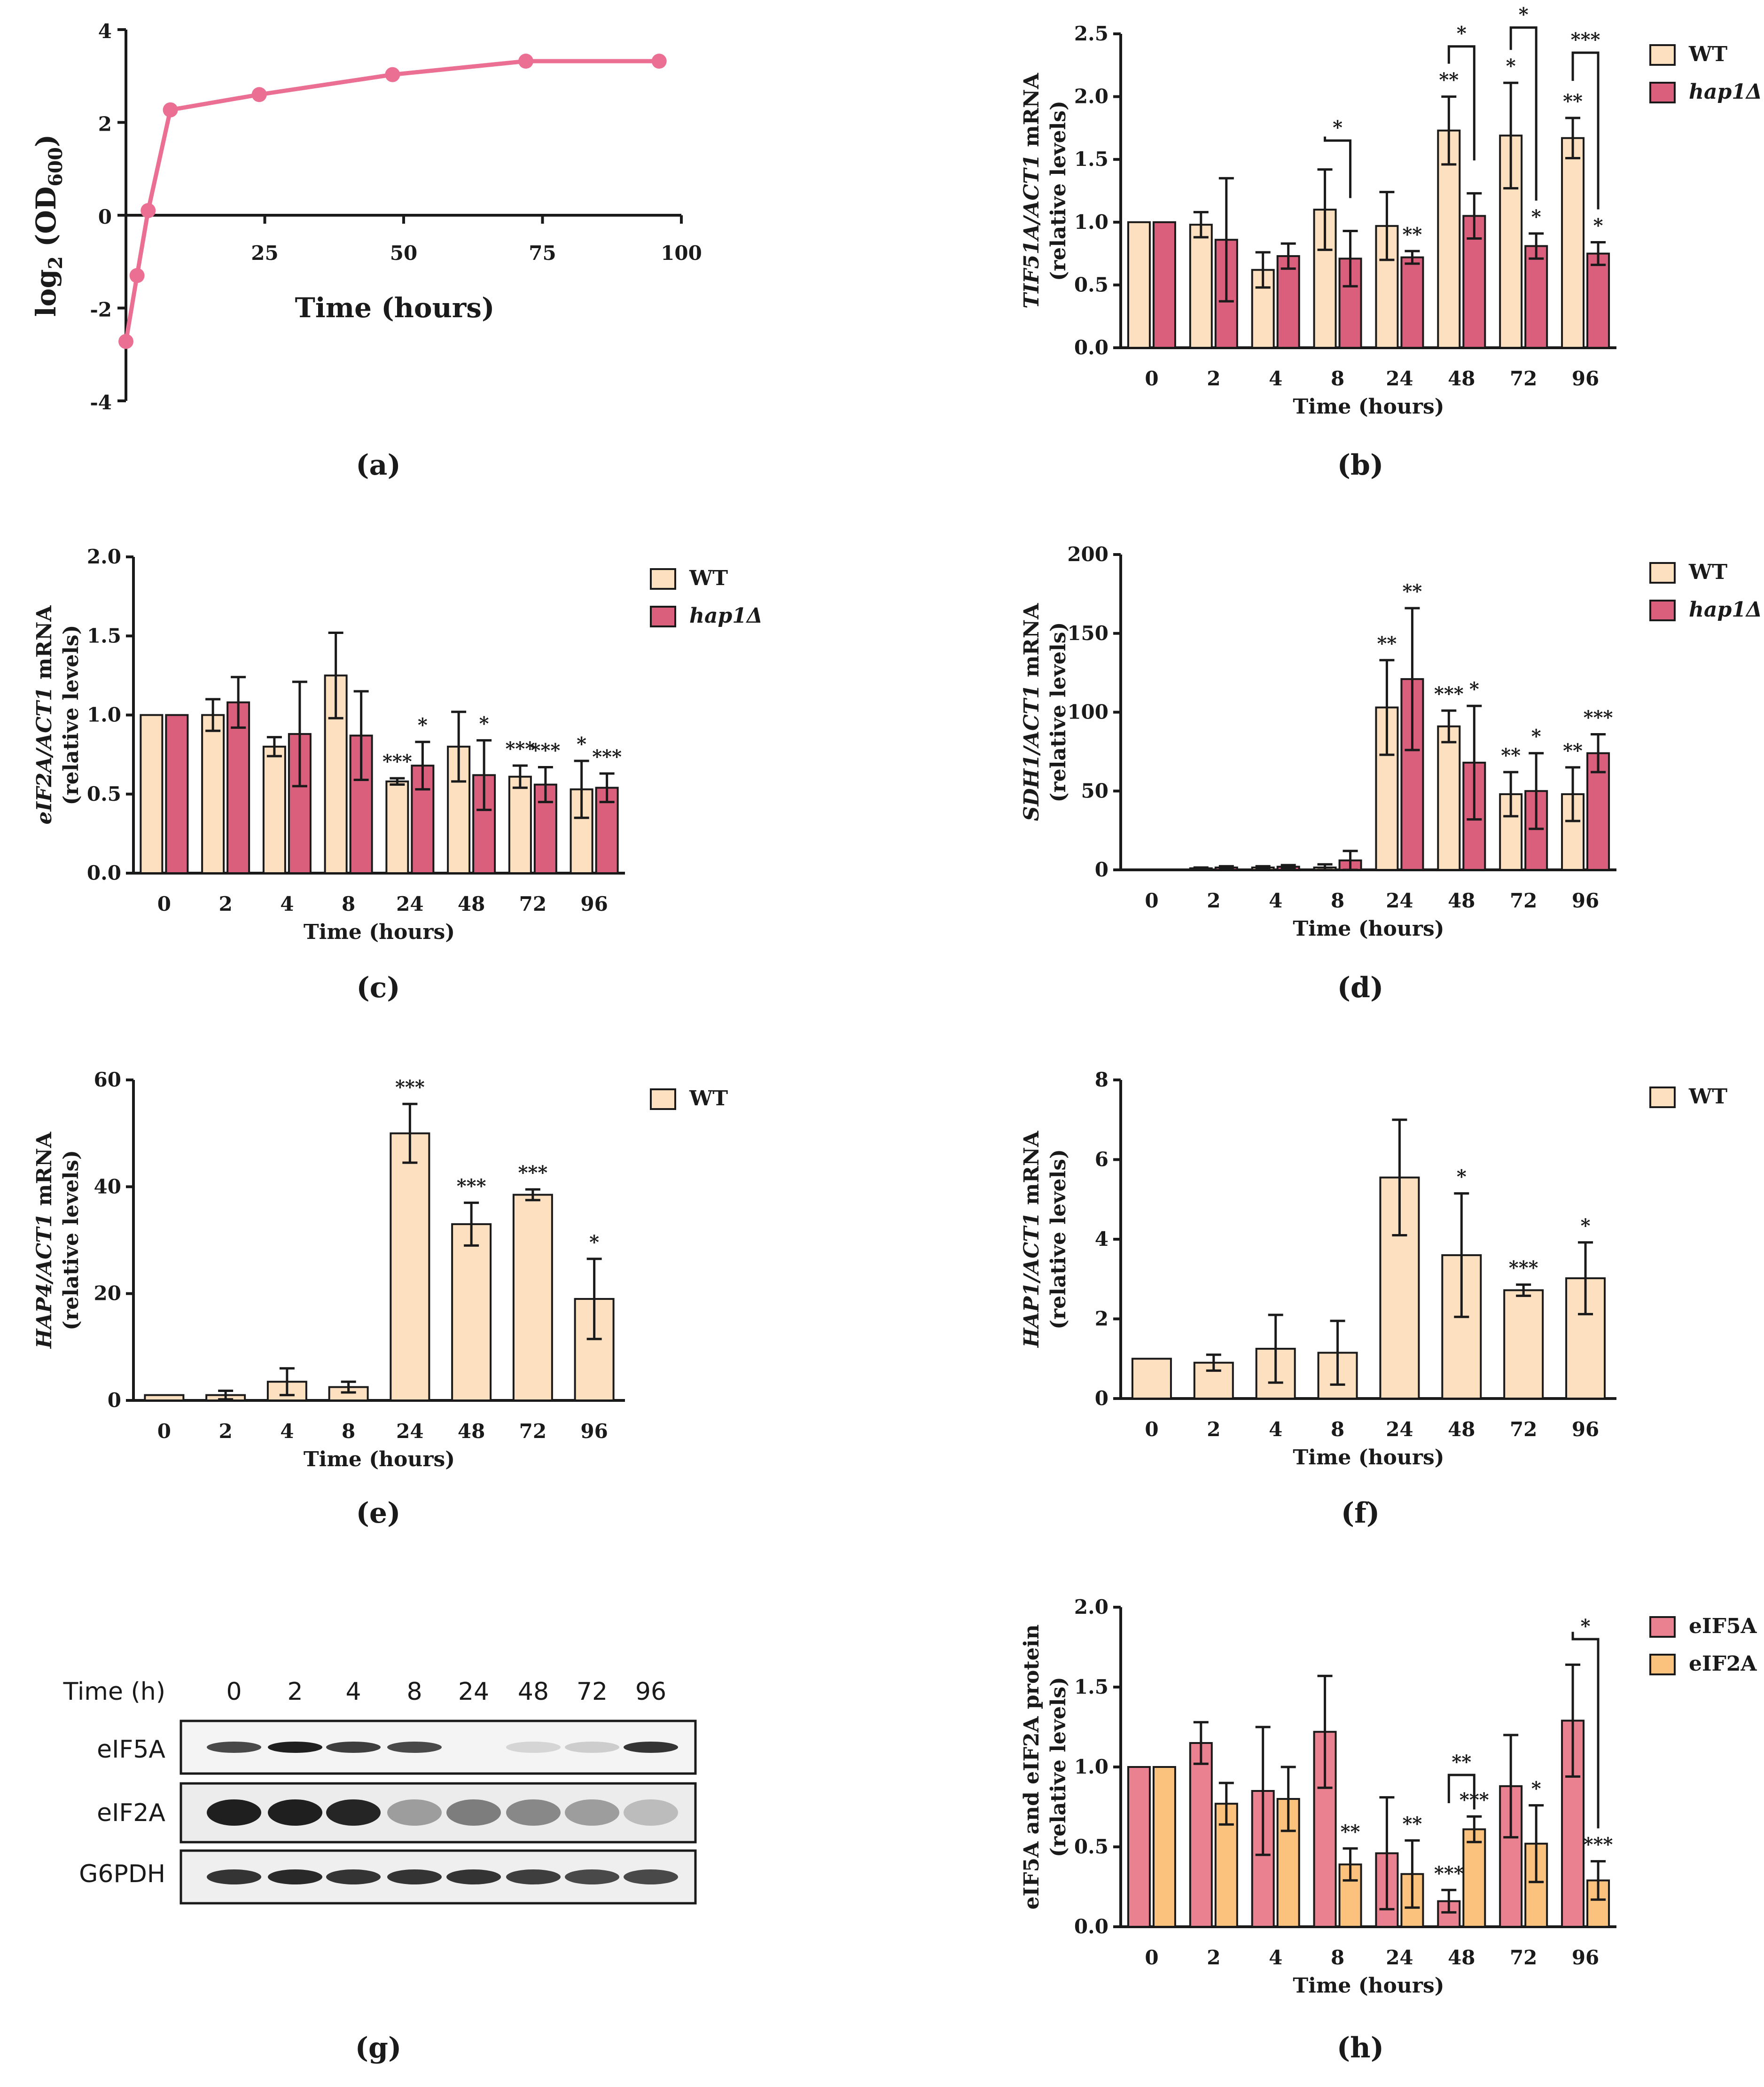 This screenshot has width=1764, height=2087. Describe the element at coordinates (108, 1186) in the screenshot. I see `panel-e-y-tick-label: 40` at that location.